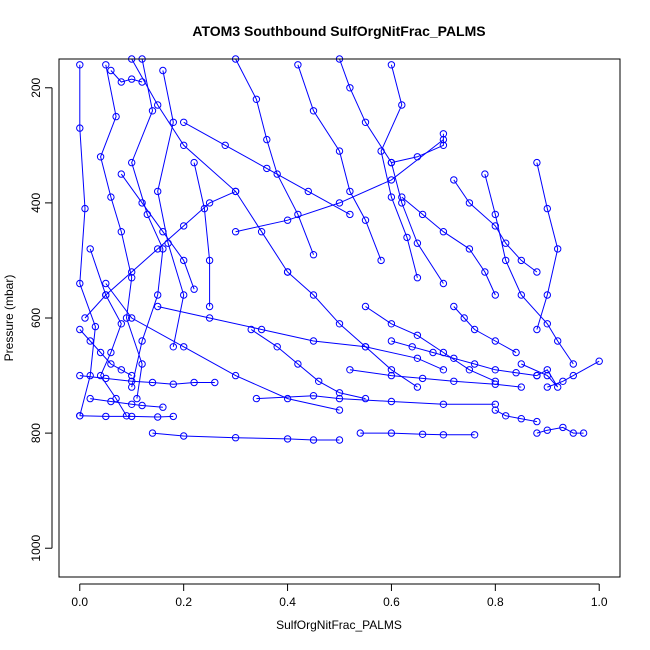 The width and height of the screenshot is (650, 650). What do you see at coordinates (41, 319) in the screenshot?
I see `y-axis: 200 400 600 800 1000` at bounding box center [41, 319].